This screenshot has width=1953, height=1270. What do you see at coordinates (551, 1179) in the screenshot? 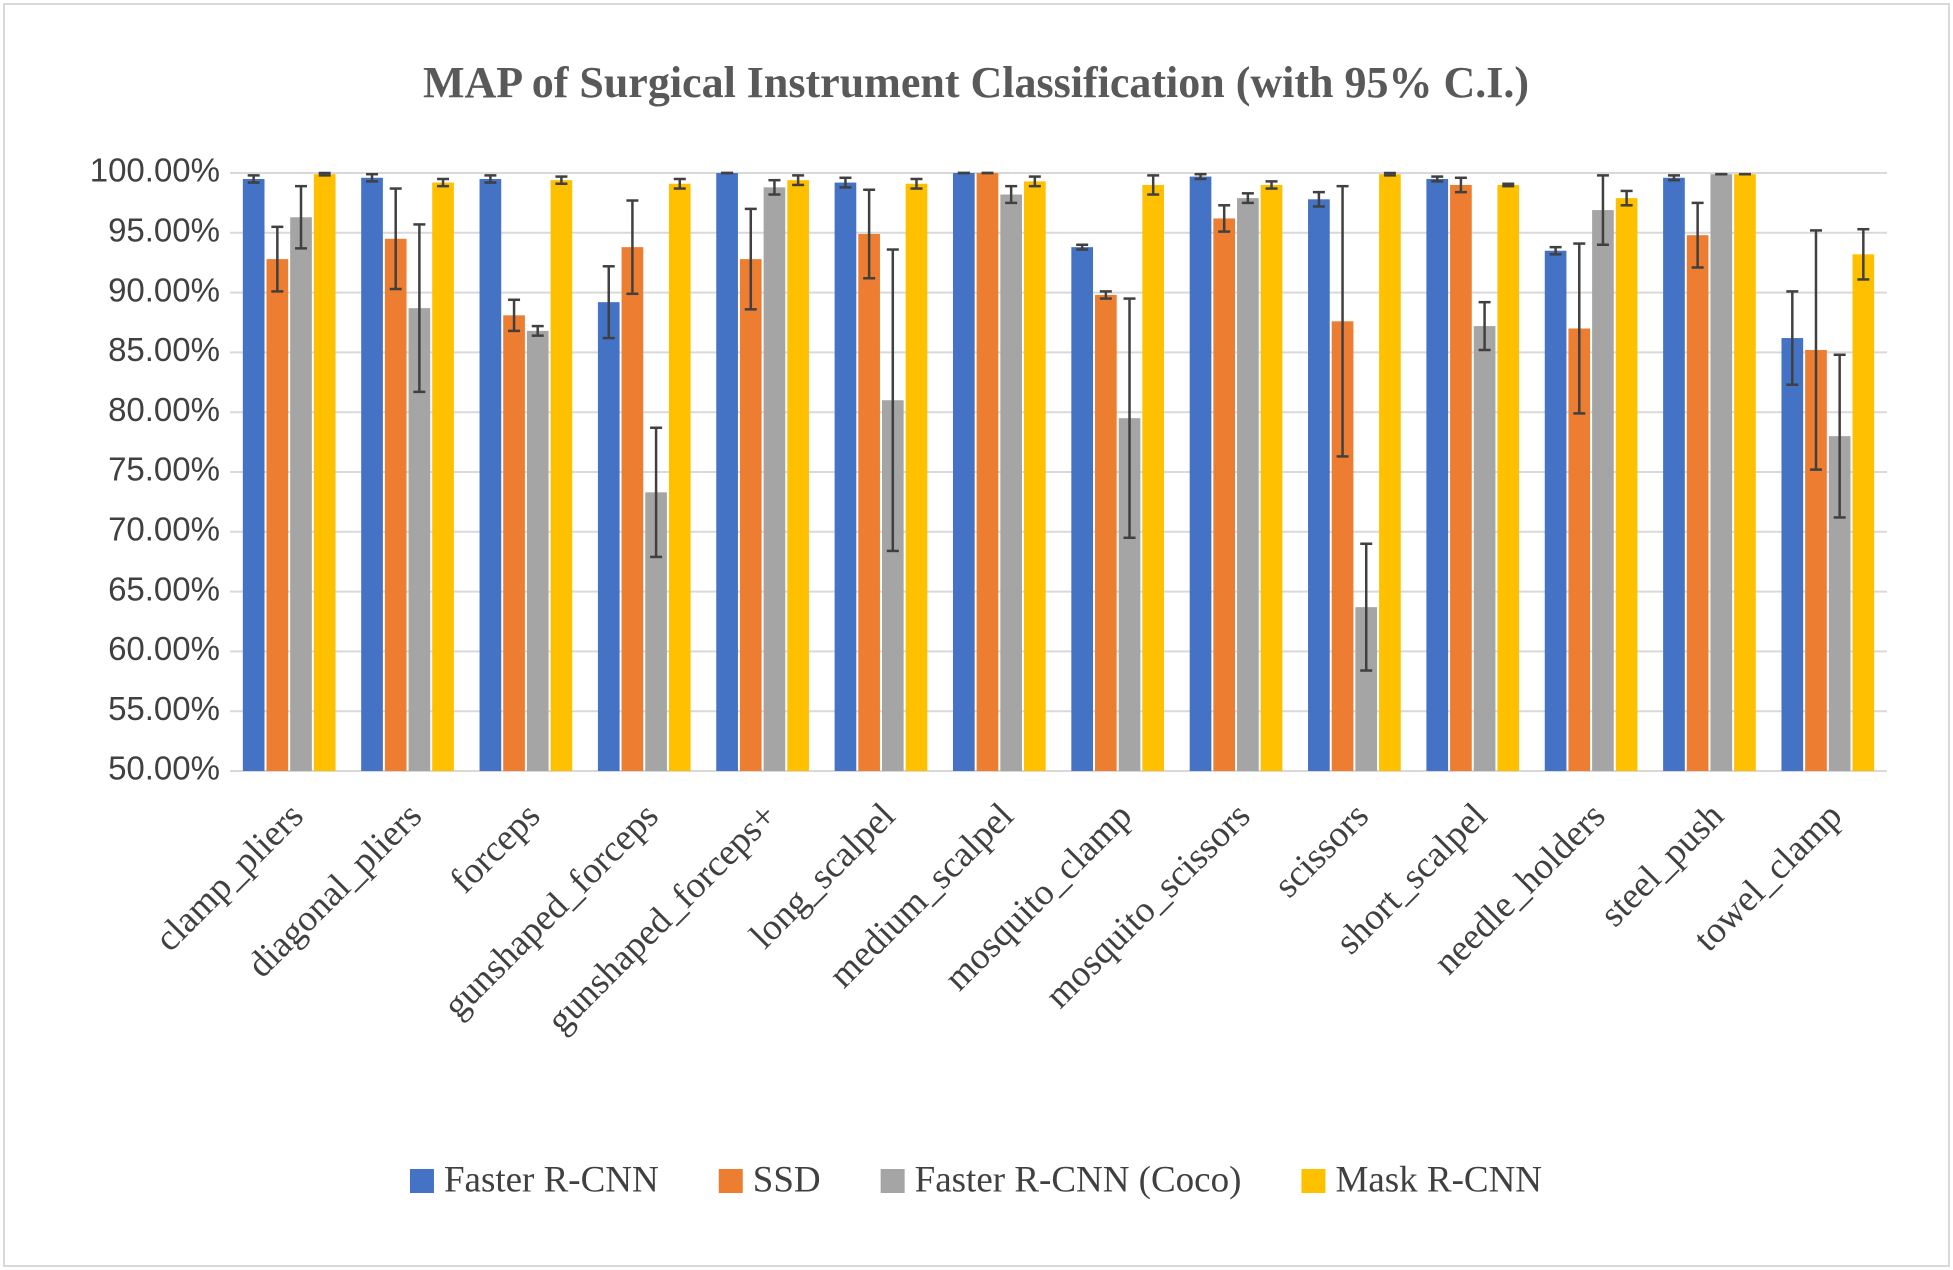
I see `legend-label: Faster R-CNN` at bounding box center [551, 1179].